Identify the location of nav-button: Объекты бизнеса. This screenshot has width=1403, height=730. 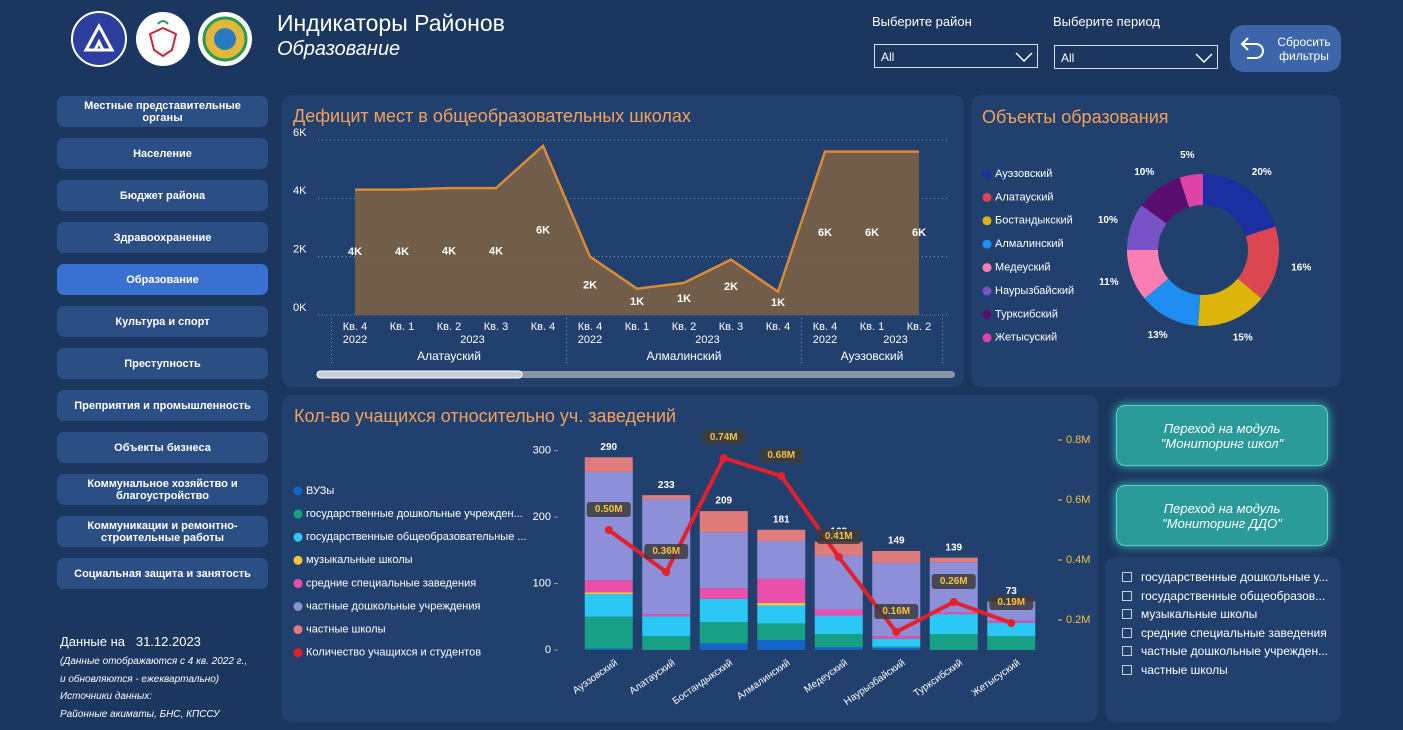
(162, 447).